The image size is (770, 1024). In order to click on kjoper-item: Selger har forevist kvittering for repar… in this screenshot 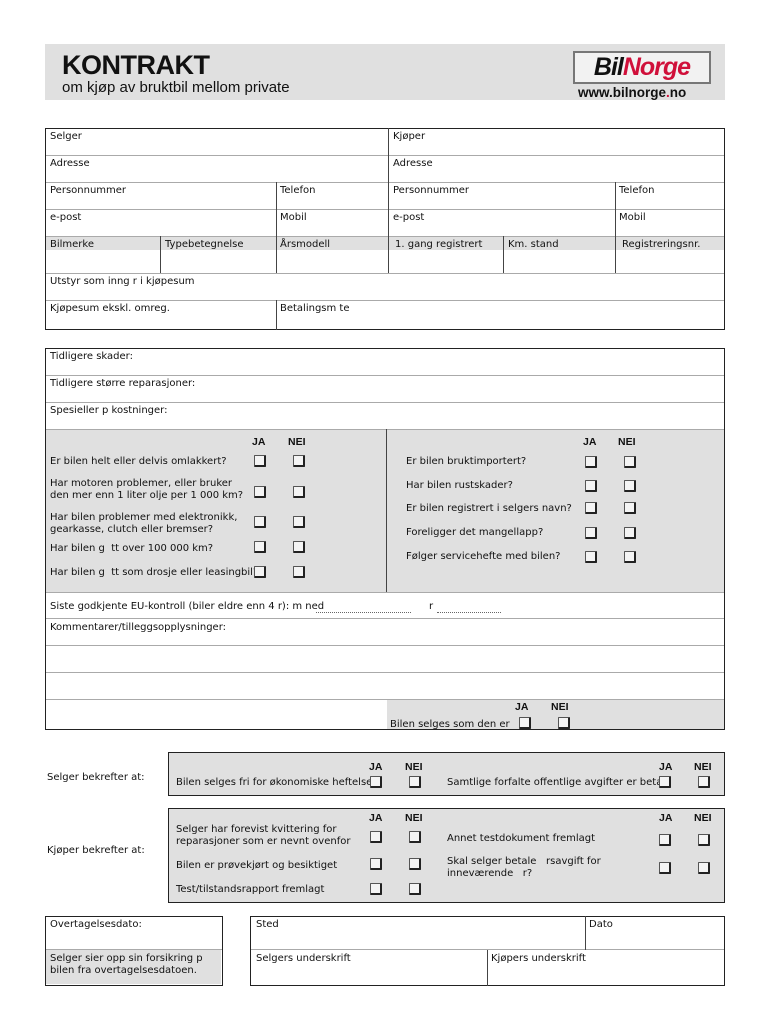, I will do `click(263, 835)`.